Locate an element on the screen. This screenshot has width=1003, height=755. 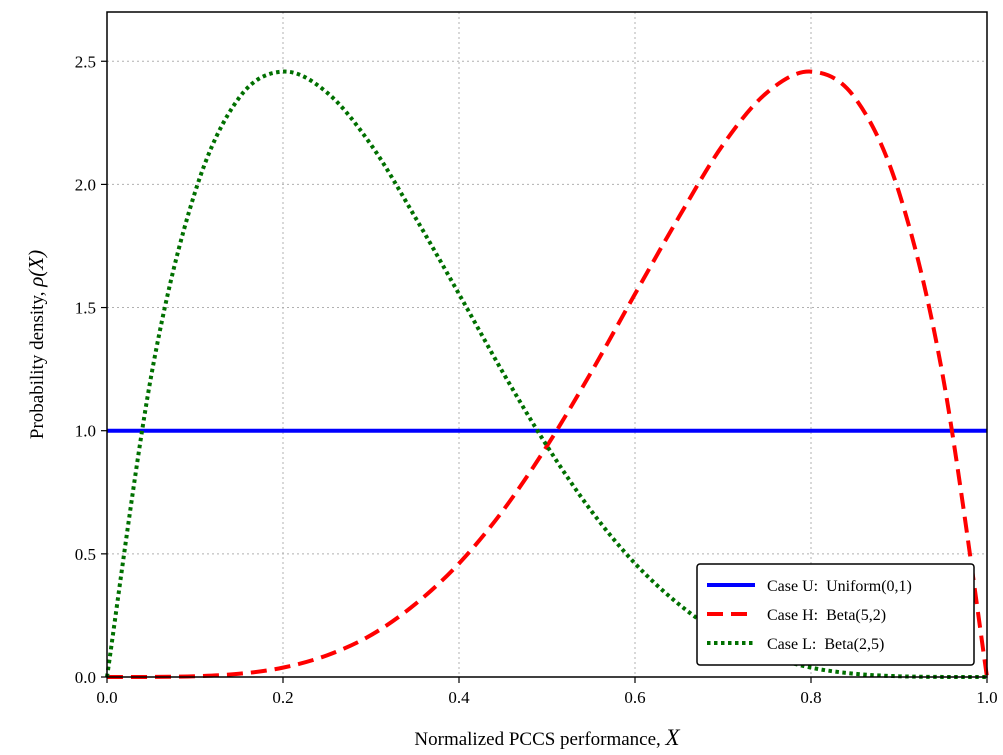
x-tick-label: 0.2 is located at coordinates (282, 697).